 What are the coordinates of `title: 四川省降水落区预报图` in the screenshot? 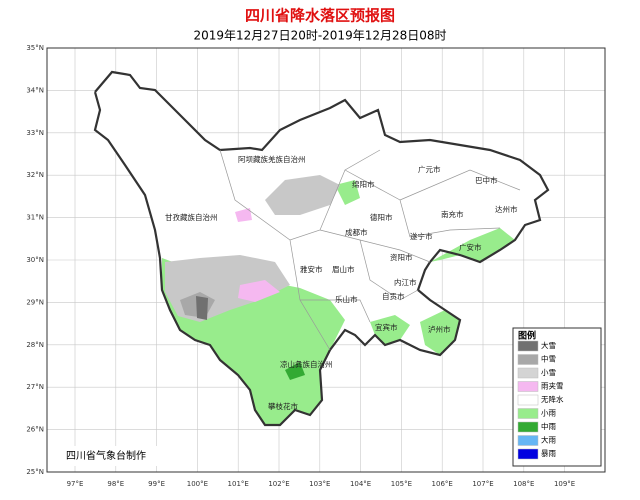 It's located at (320, 16).